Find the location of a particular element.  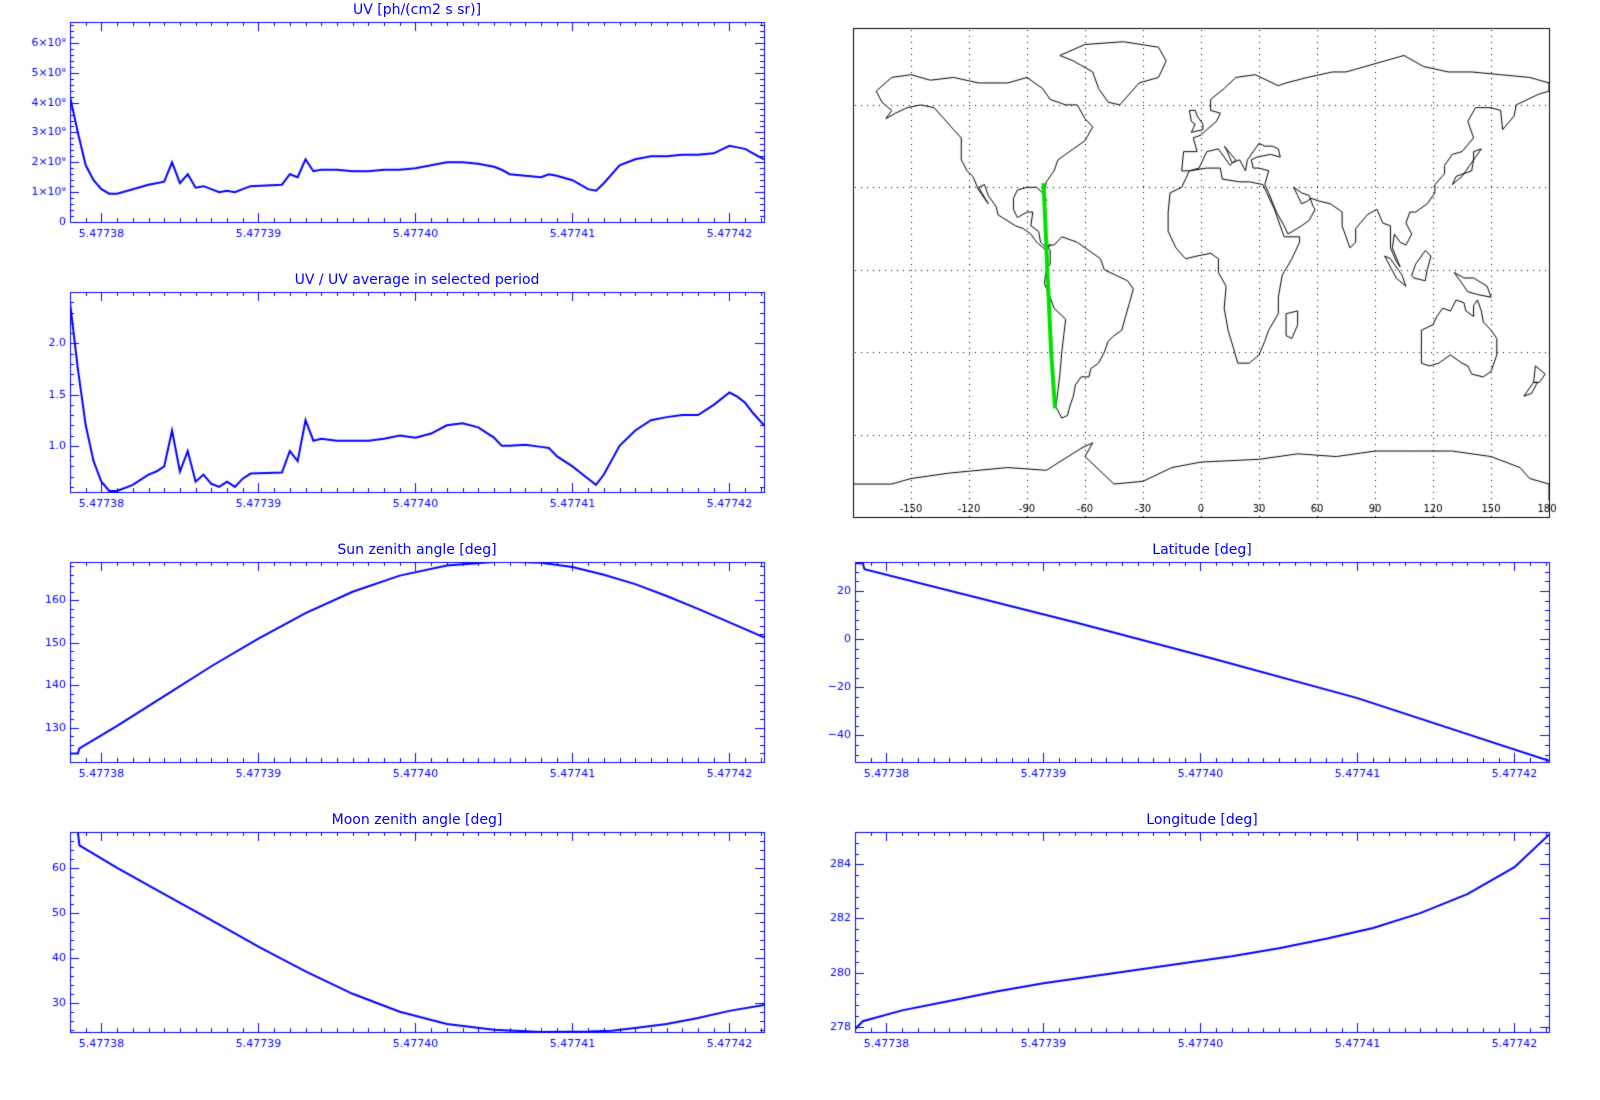

chart-title-moon_zenith: Moon zenith angle [deg] is located at coordinates (417, 820).